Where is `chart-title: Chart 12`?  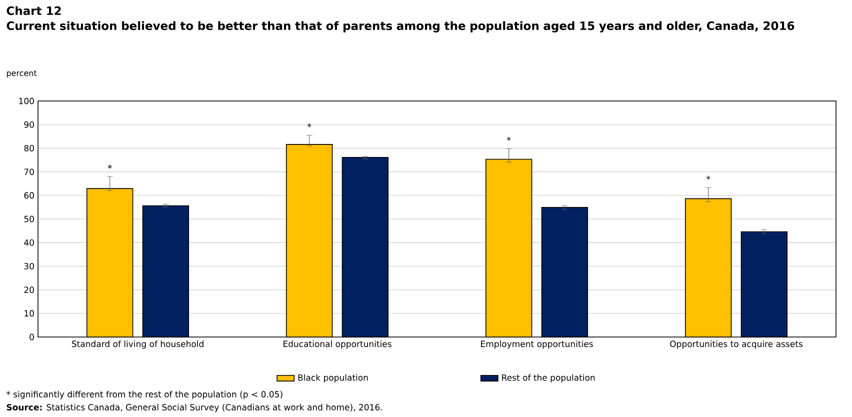 chart-title: Chart 12 is located at coordinates (33, 11).